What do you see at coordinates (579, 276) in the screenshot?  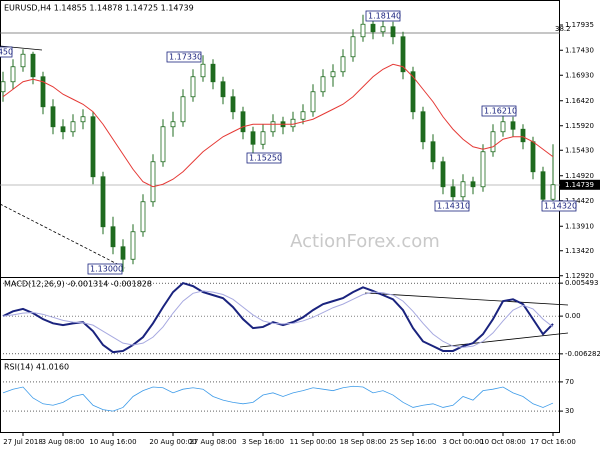 I see `y-tick-label: 1.12920` at bounding box center [579, 276].